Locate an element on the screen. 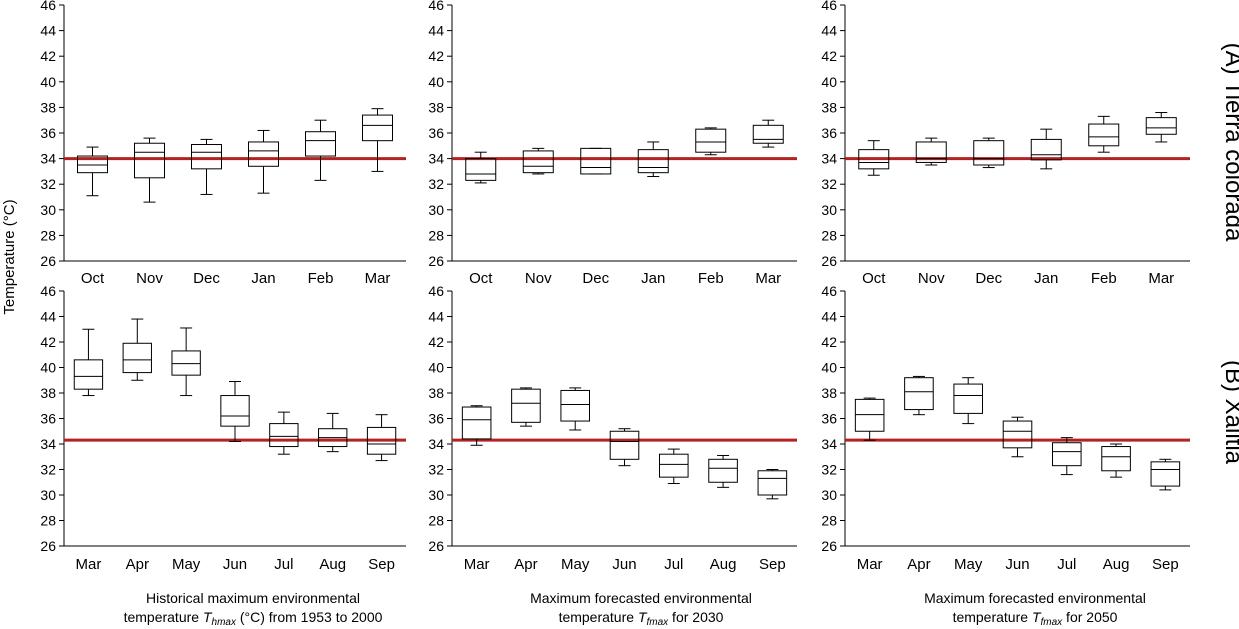 This screenshot has height=629, width=1239. y-tick-label: 36 is located at coordinates (829, 419).